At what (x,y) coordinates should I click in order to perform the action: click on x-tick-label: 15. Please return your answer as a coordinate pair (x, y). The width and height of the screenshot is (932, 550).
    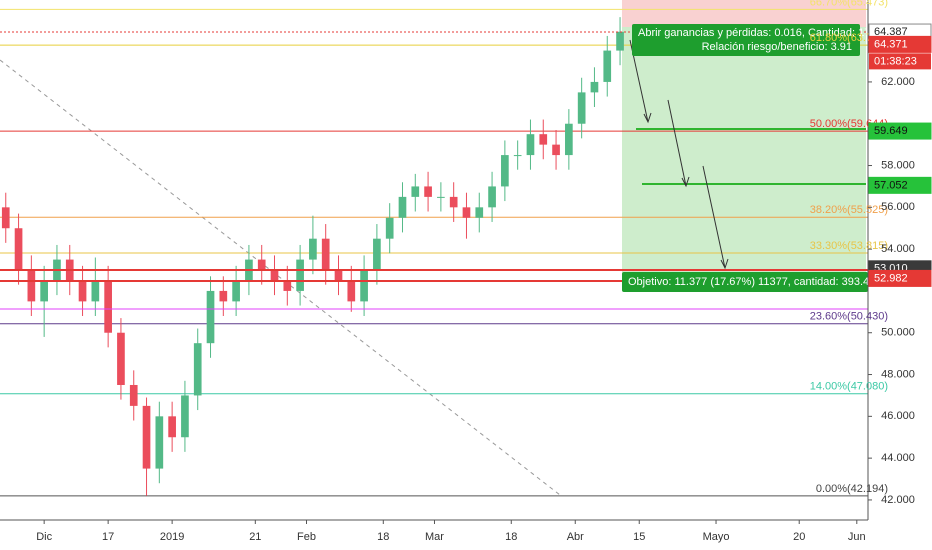
    Looking at the image, I should click on (639, 537).